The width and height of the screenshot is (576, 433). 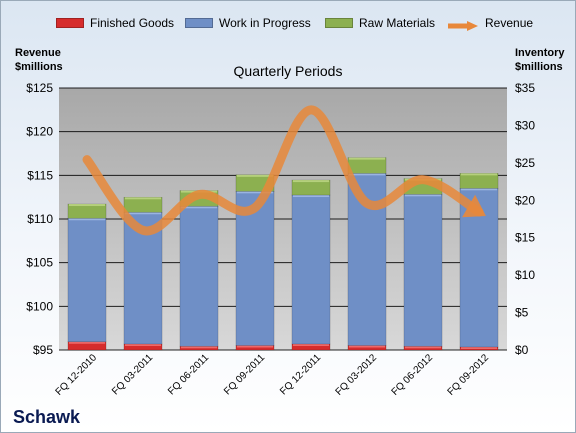 I want to click on legend-item-finished-goods: Finished Goods, so click(x=115, y=23).